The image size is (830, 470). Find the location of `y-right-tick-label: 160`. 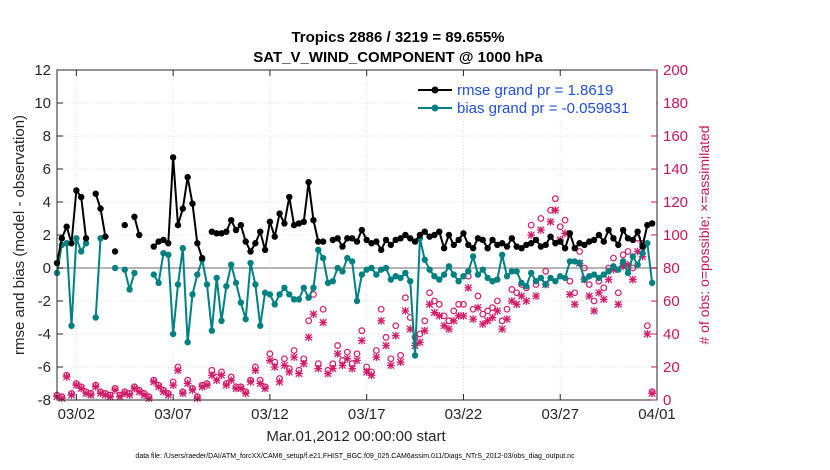

y-right-tick-label: 160 is located at coordinates (675, 136).